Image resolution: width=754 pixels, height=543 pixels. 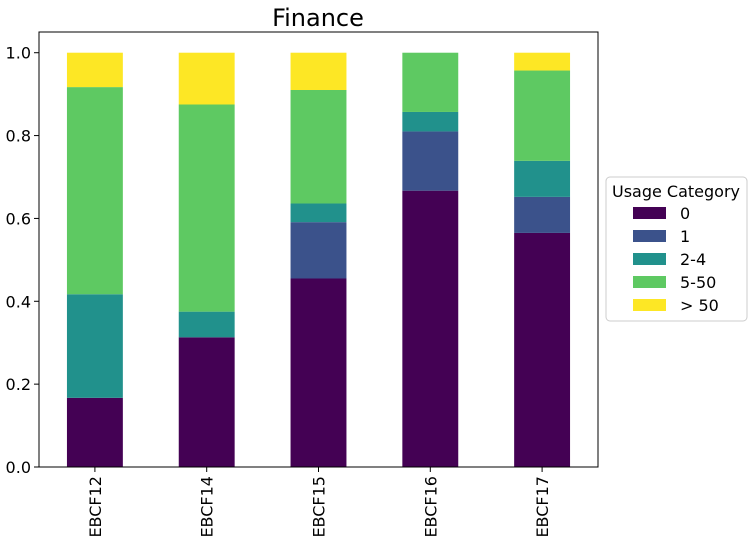 What do you see at coordinates (18, 218) in the screenshot?
I see `y-tick-label: 0.6` at bounding box center [18, 218].